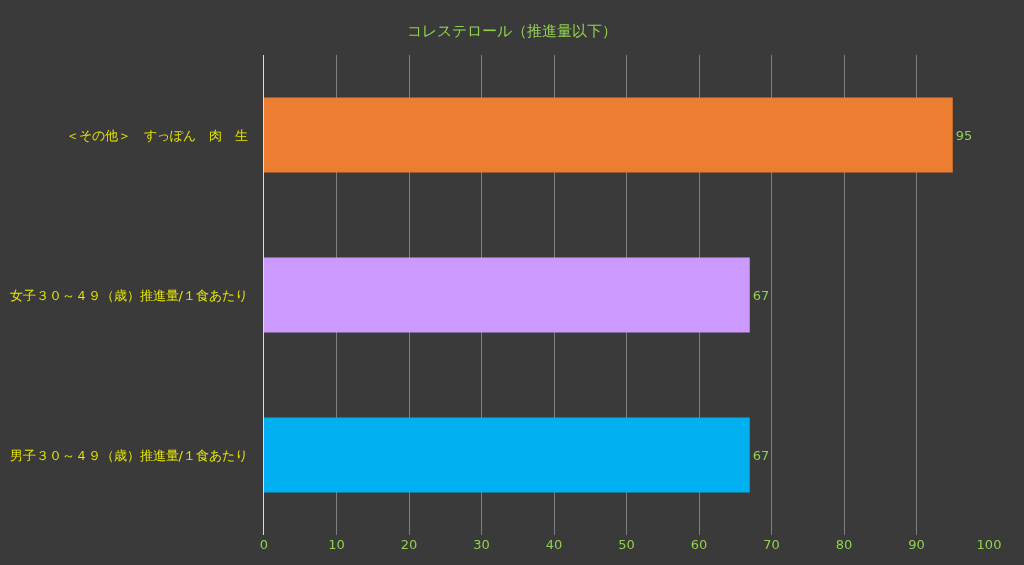 The width and height of the screenshot is (1024, 565). I want to click on x-tick-label: 100, so click(989, 544).